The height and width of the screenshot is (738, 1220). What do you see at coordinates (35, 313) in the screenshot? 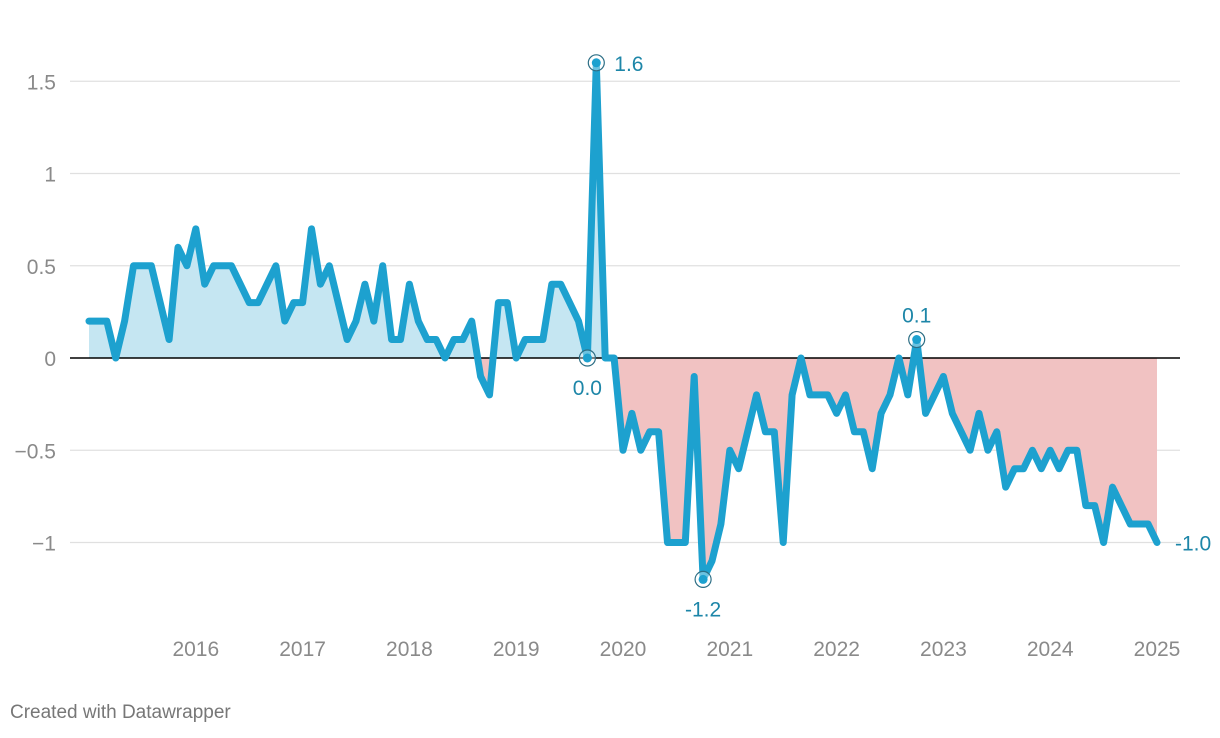
I see `y-axis-tick-labels: 1.5 1 0.5 0 −0.5 −1` at bounding box center [35, 313].